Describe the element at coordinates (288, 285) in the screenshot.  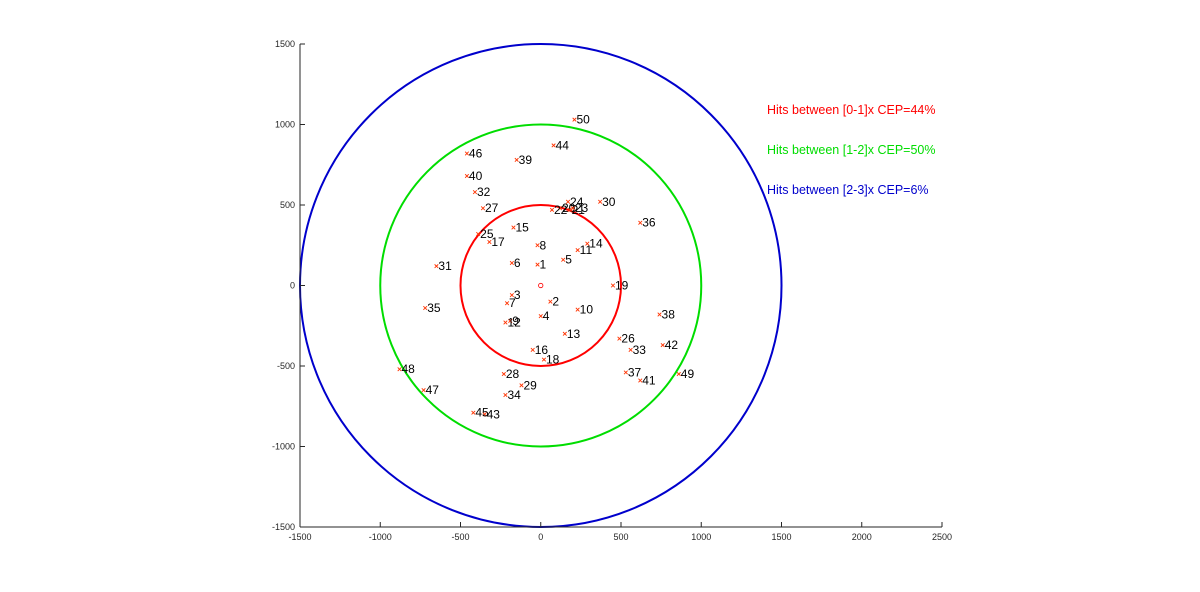
I see `y-ticks: -1500 -1000 -500 0 500 1000 1500` at that location.